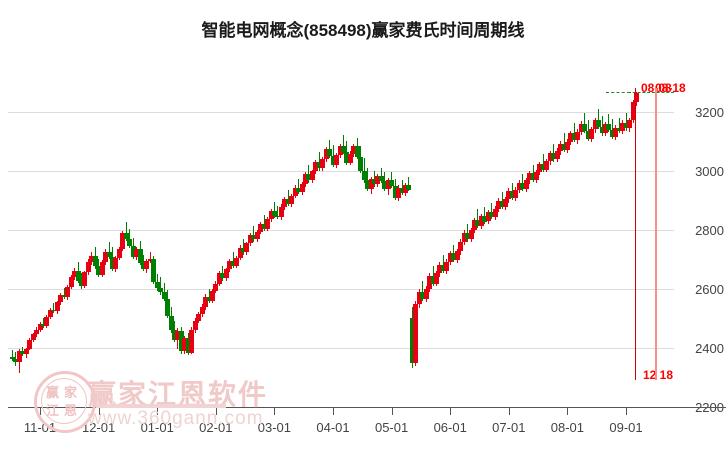 This screenshot has height=450, width=726. What do you see at coordinates (367, 407) in the screenshot?
I see `x-axis-line` at bounding box center [367, 407].